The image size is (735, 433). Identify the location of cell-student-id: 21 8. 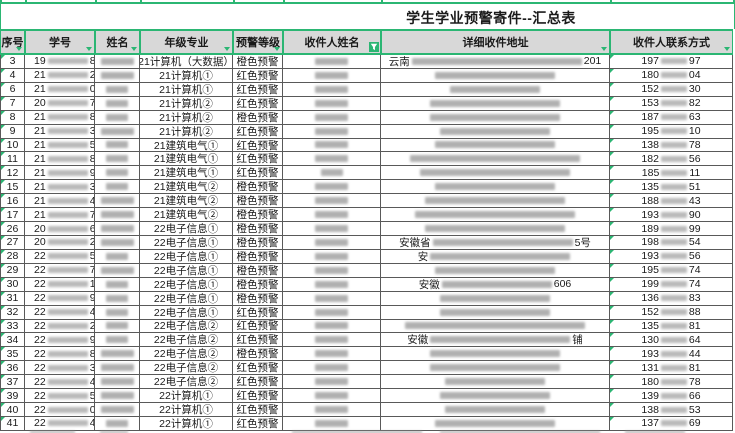
(60, 117).